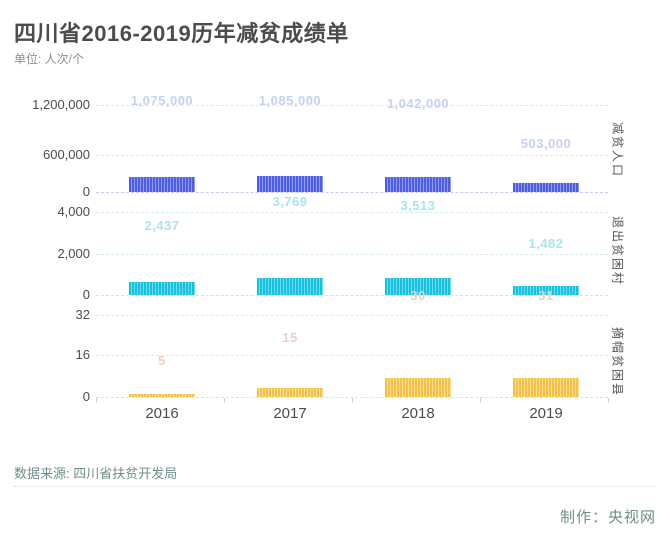 The width and height of the screenshot is (670, 551). I want to click on bar-value-label: 1,075,000, so click(162, 100).